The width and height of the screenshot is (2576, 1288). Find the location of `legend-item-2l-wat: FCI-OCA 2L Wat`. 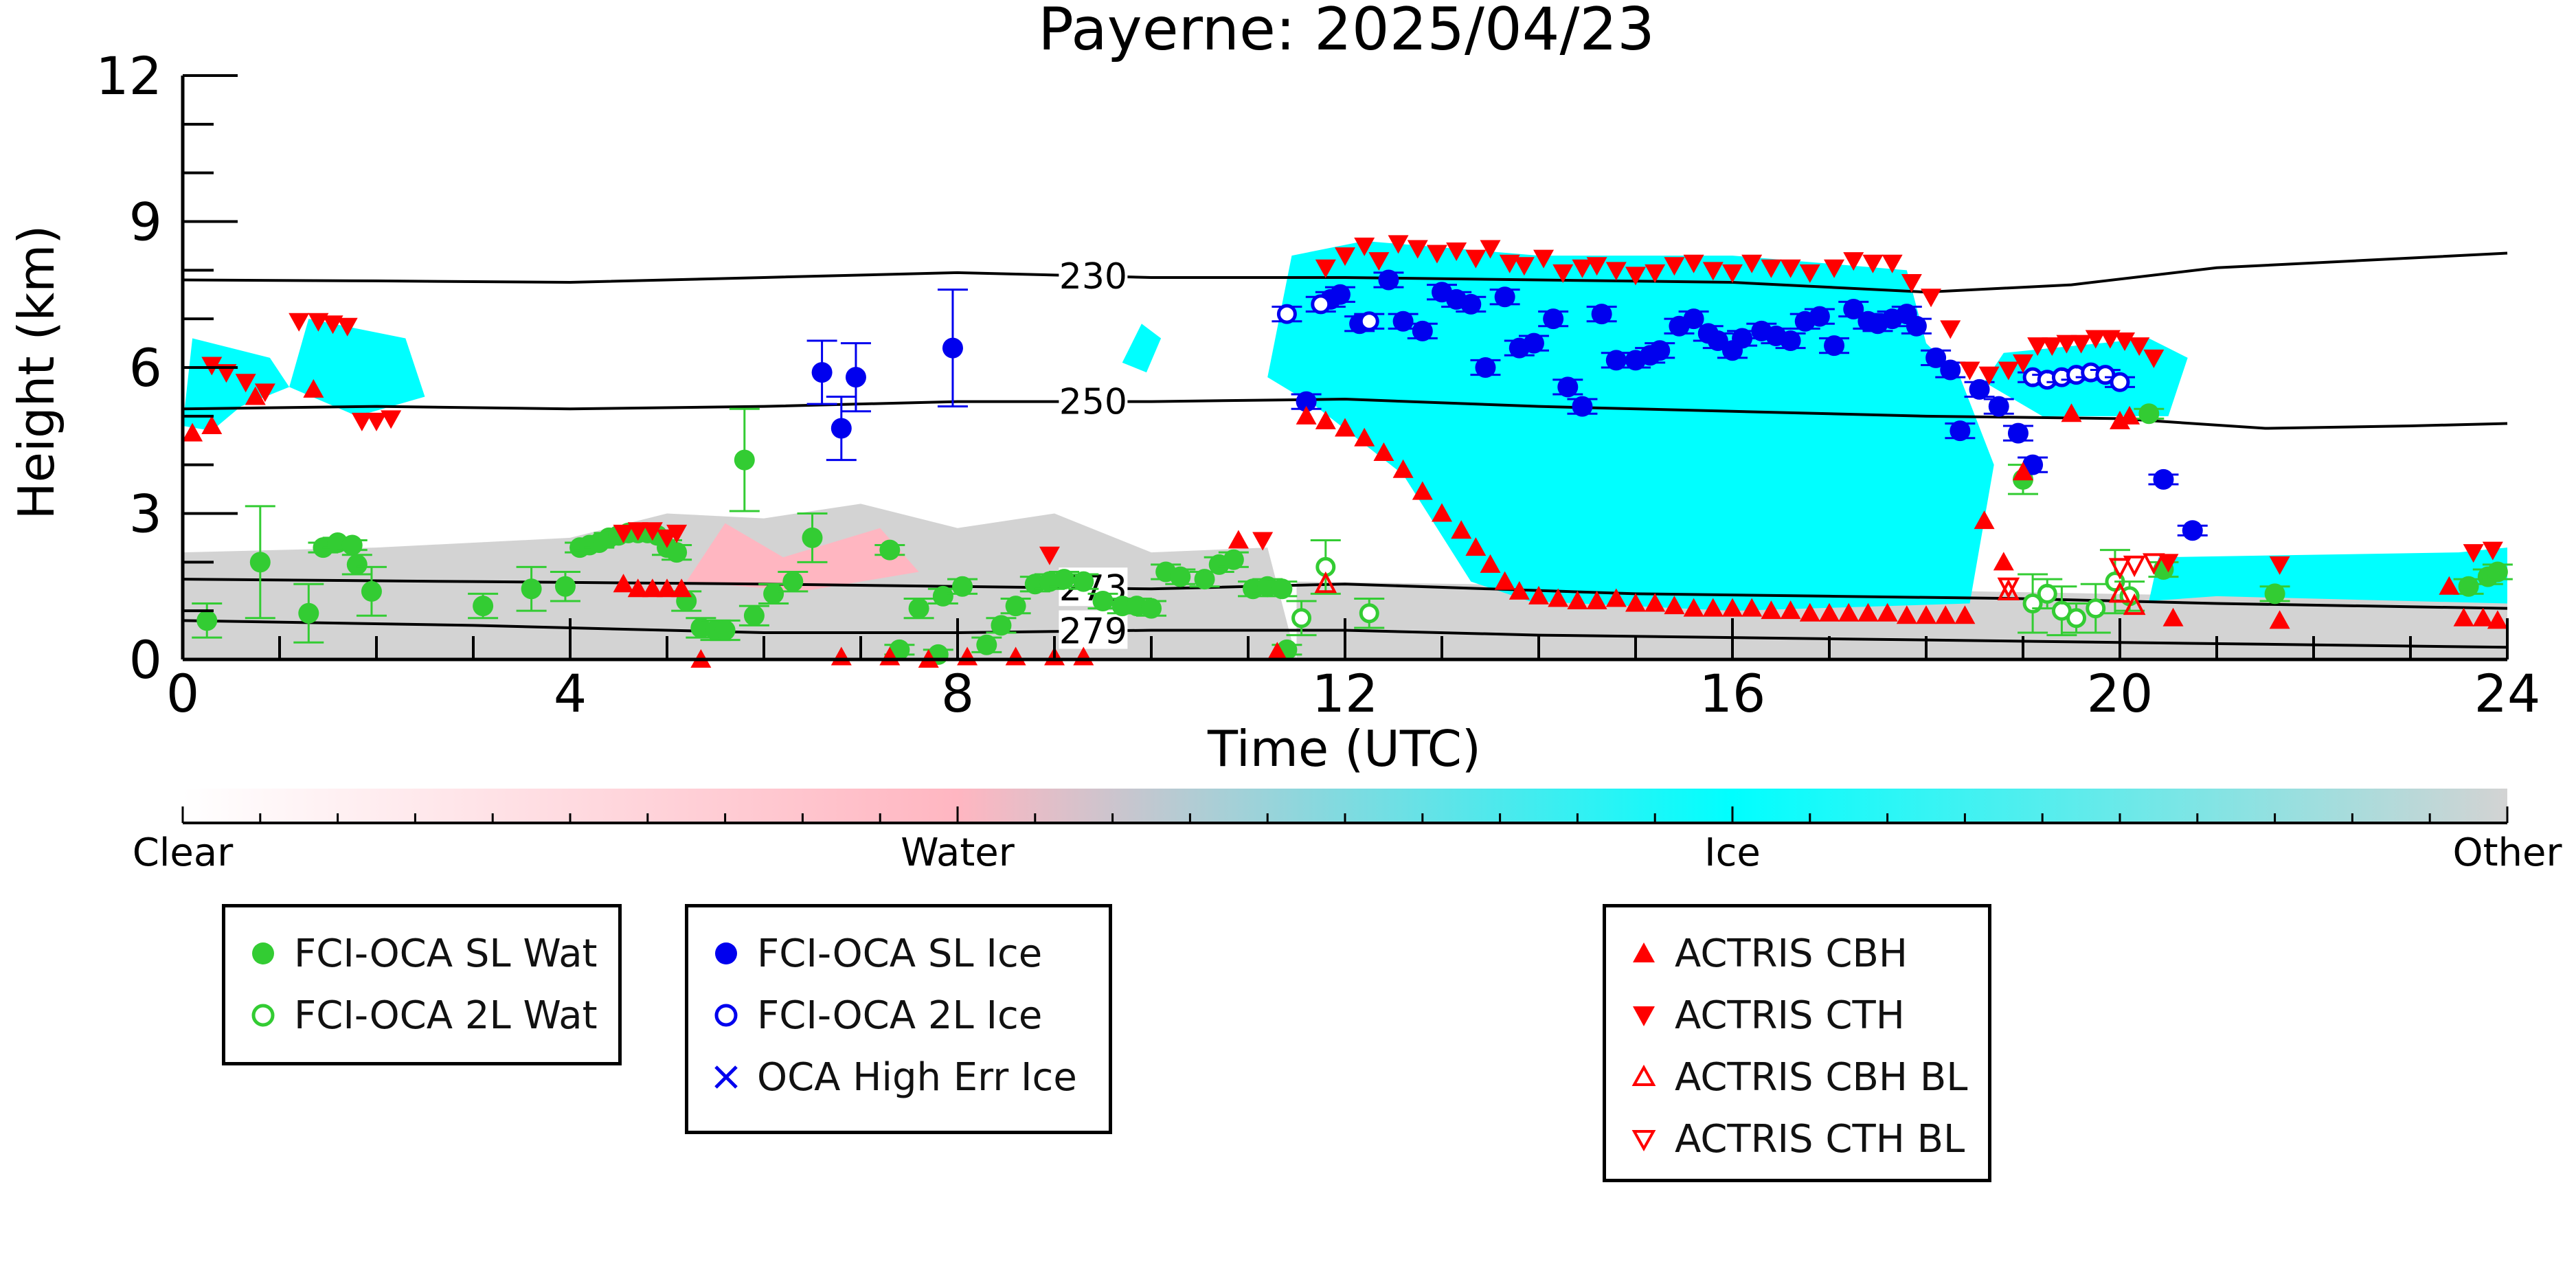

legend-item-2l-wat: FCI-OCA 2L Wat is located at coordinates (422, 1015).